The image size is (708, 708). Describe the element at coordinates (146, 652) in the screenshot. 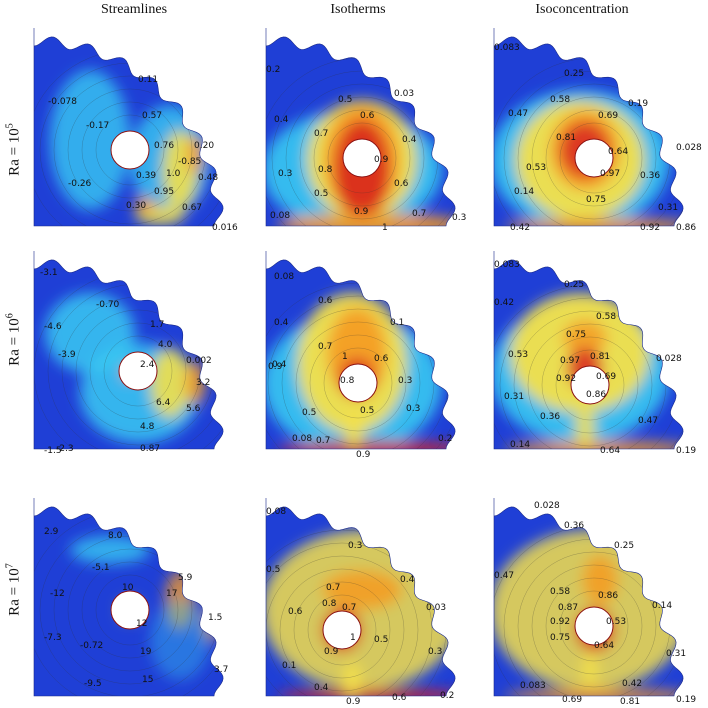

I see `contour-value-label: 19` at that location.